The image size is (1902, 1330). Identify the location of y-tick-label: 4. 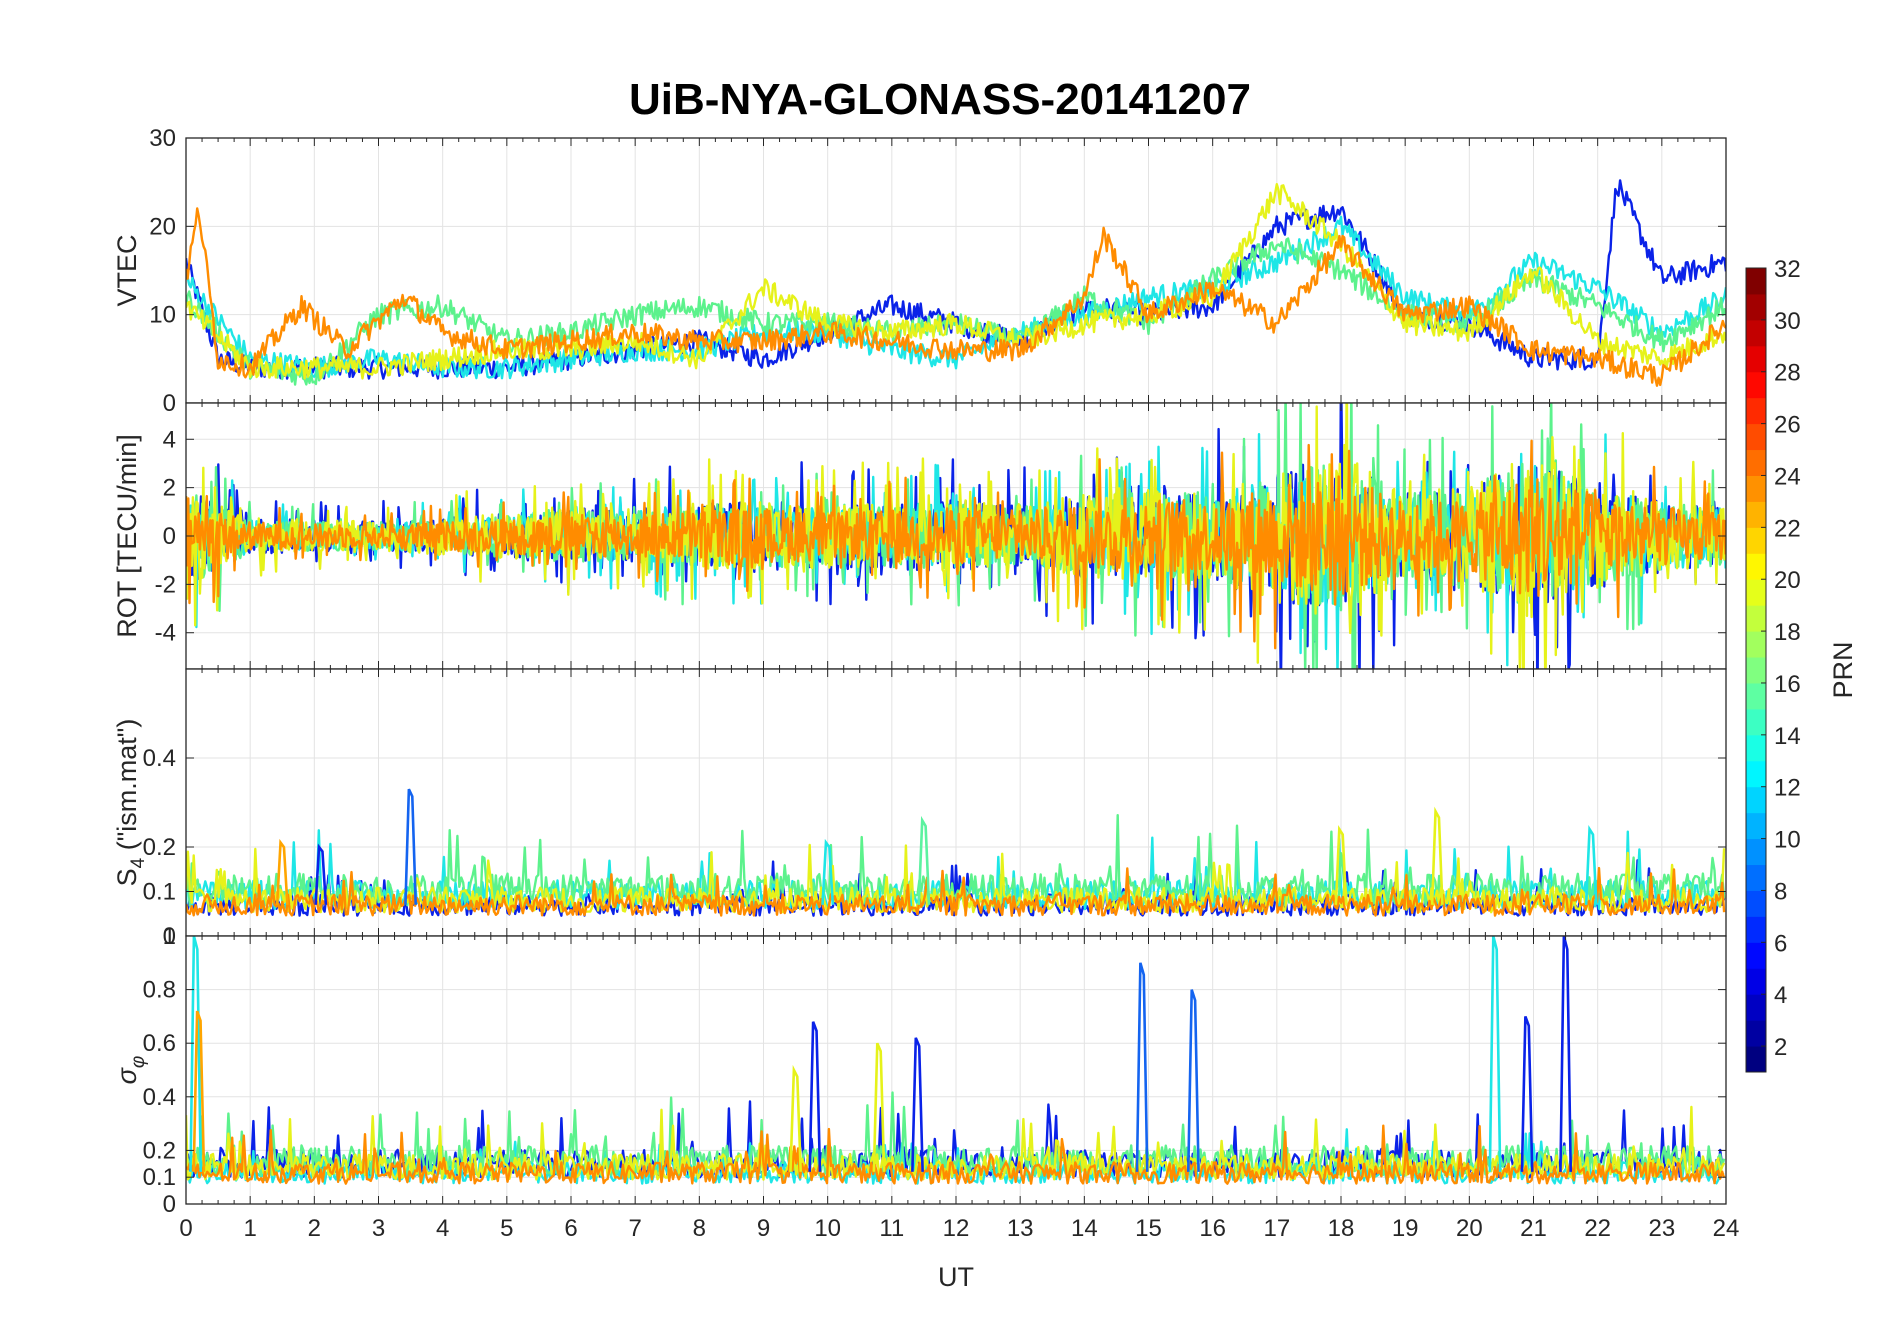
(169, 439).